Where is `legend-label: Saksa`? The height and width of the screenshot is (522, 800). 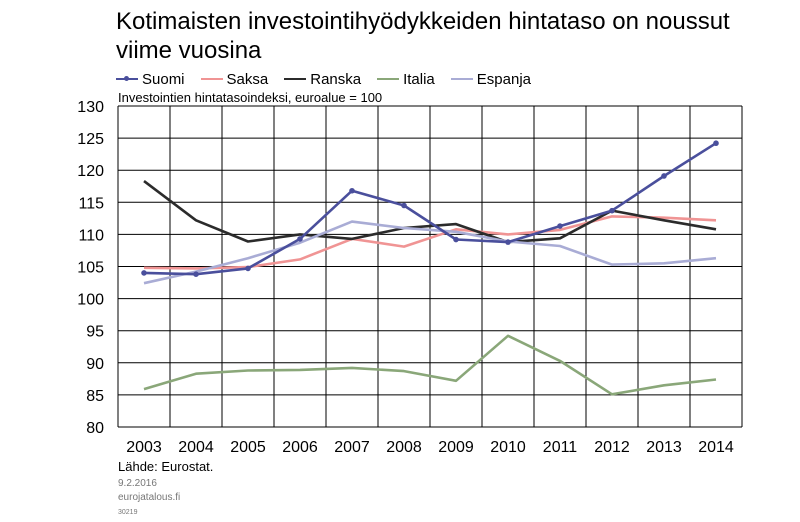
legend-label: Saksa is located at coordinates (247, 79).